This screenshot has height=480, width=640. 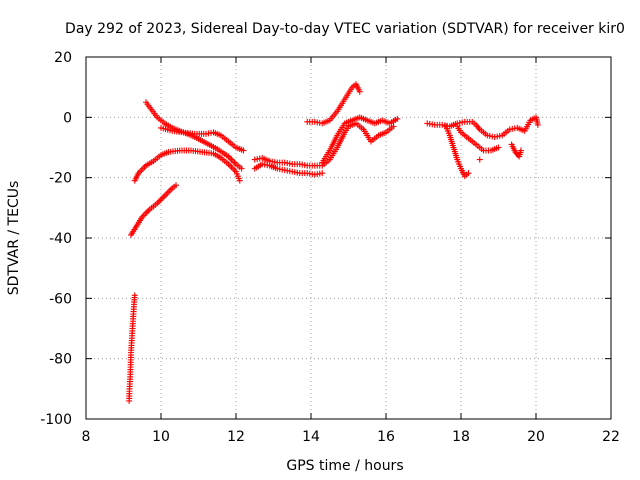 What do you see at coordinates (60, 360) in the screenshot?
I see `y-tick-label: -80` at bounding box center [60, 360].